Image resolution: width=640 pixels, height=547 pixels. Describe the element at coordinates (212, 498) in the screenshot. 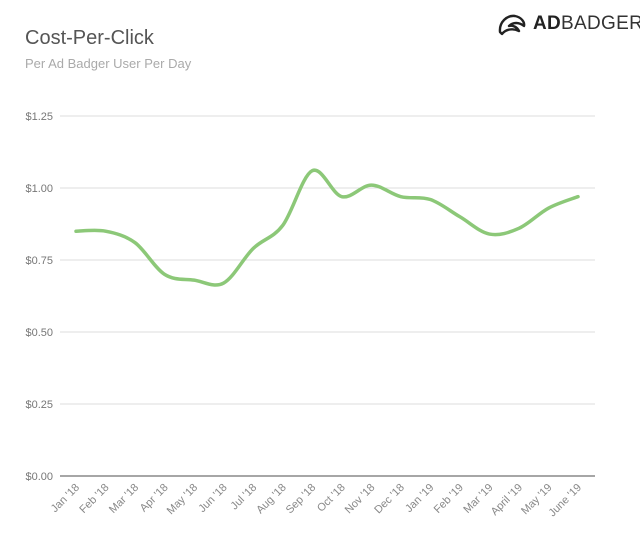

I see `x-tick-label: Jun '18` at that location.